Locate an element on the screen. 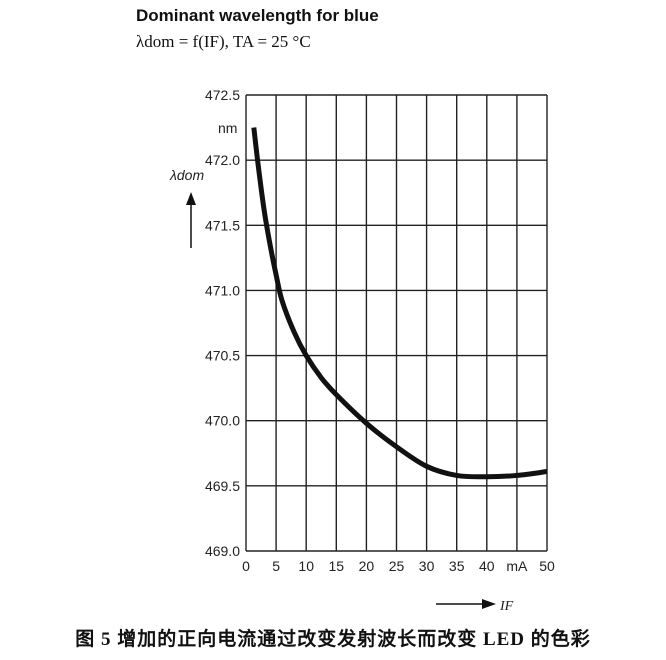 The image size is (666, 660). x-tick-label: 0 is located at coordinates (246, 566).